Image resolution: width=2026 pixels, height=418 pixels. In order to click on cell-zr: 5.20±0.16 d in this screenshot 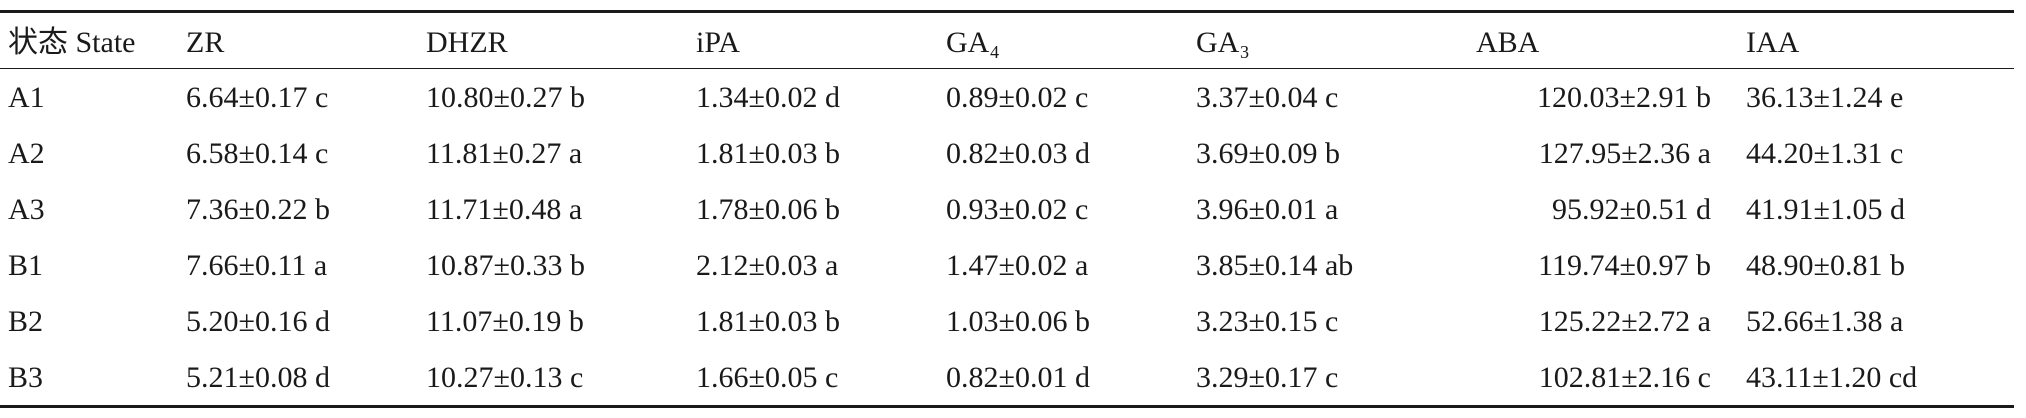, I will do `click(258, 321)`.